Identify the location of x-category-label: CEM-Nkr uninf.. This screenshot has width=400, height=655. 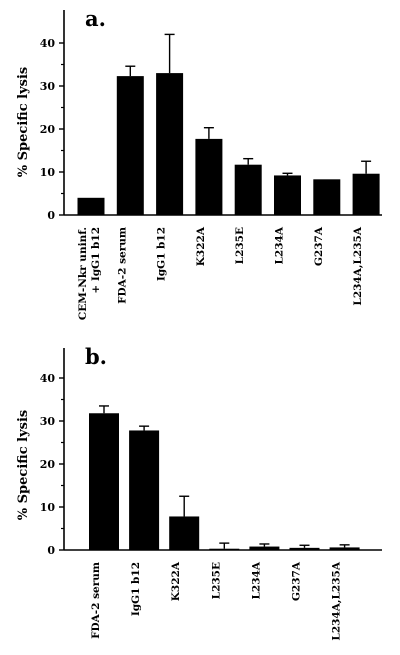
(83, 273).